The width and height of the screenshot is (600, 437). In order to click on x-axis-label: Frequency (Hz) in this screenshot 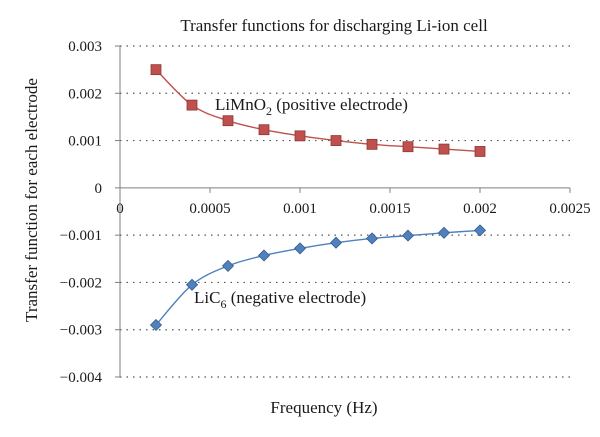, I will do `click(323, 407)`.